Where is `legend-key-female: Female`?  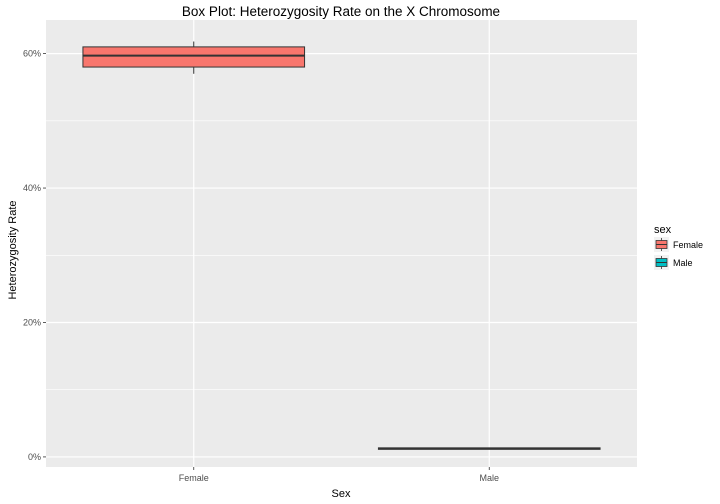
legend-key-female: Female is located at coordinates (678, 244).